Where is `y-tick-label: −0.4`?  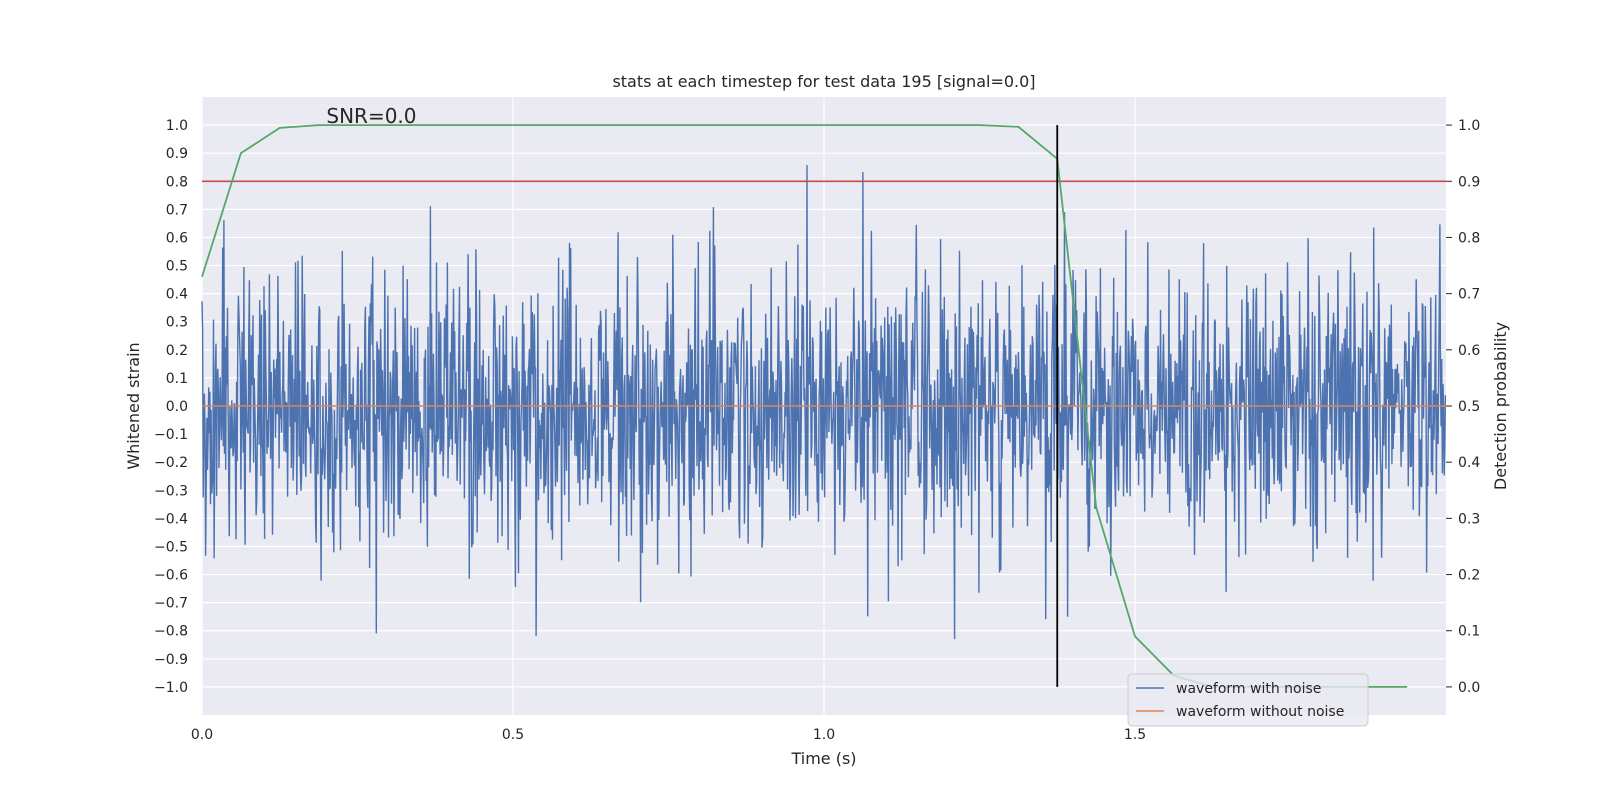 y-tick-label: −0.4 is located at coordinates (171, 519).